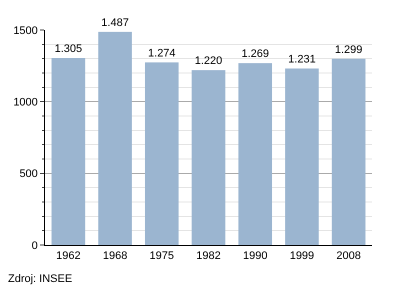 This screenshot has height=300, width=400. Describe the element at coordinates (115, 256) in the screenshot. I see `x-tick-label: 1968` at that location.